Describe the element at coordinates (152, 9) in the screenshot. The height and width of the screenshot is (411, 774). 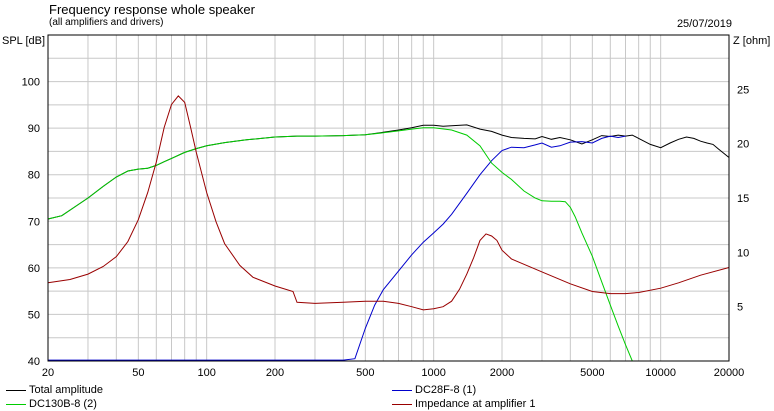
I see `chart-title: Frequency response whole speaker` at that location.